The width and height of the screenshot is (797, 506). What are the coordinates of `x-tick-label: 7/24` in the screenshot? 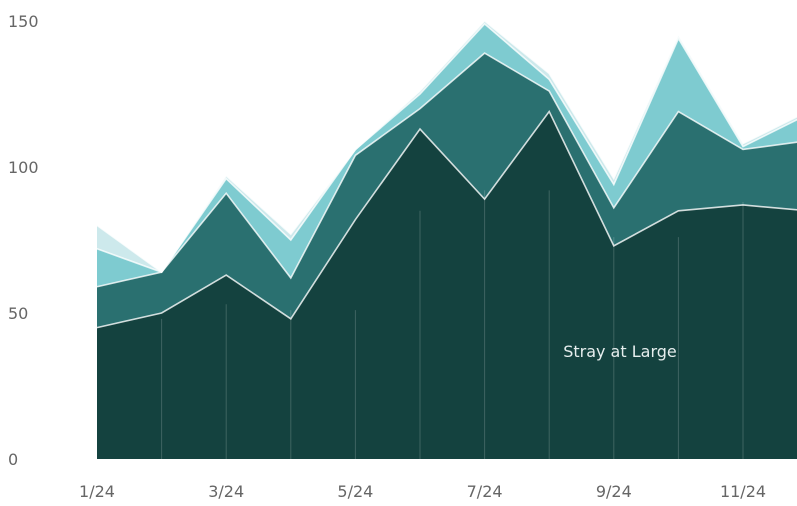 It's located at (485, 491).